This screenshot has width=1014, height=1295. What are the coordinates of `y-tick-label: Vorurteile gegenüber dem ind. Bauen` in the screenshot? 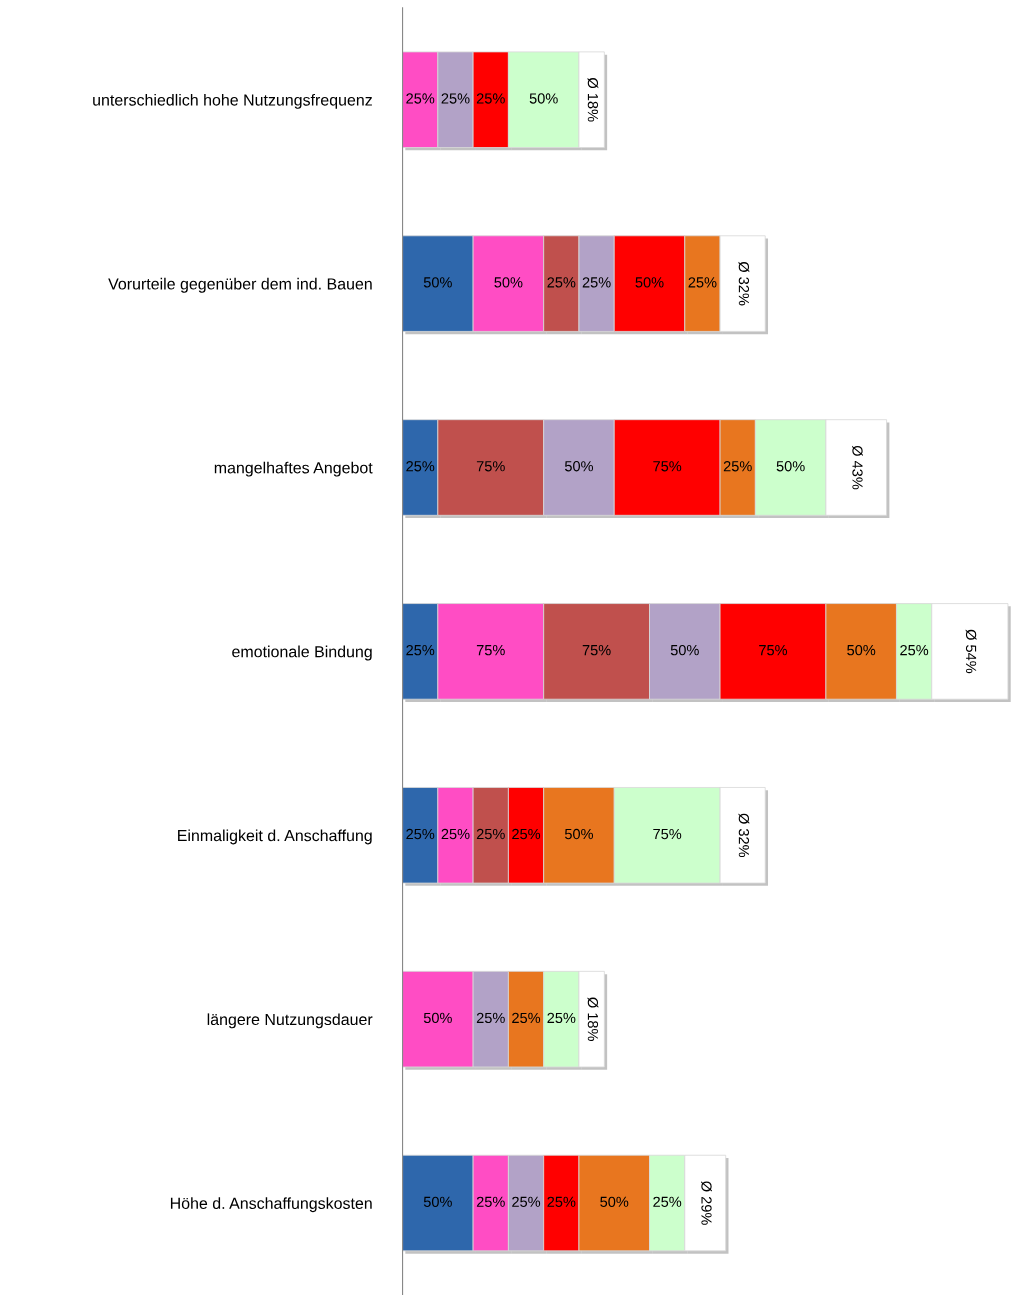 It's located at (240, 285).